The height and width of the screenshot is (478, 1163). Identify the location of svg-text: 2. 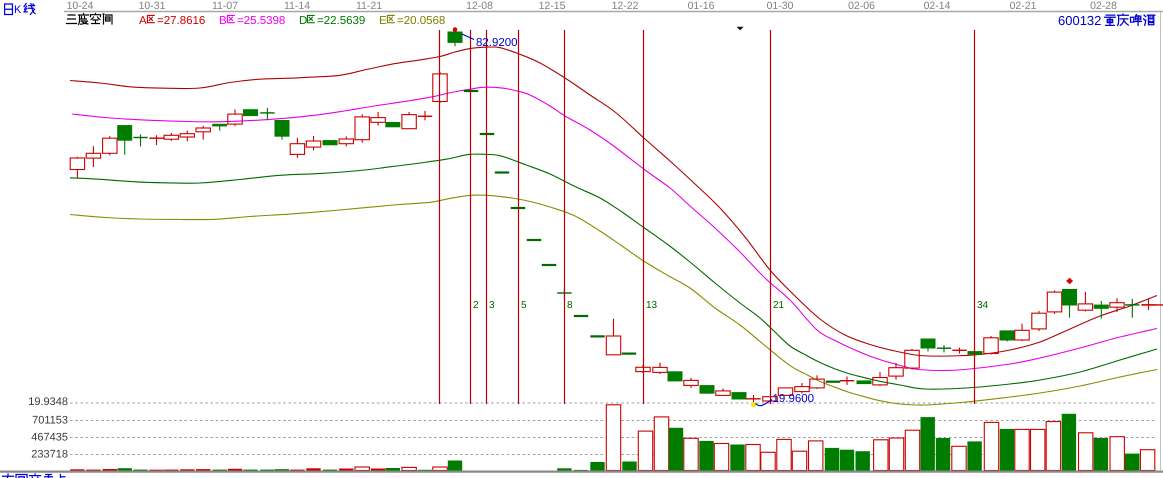
(476, 305).